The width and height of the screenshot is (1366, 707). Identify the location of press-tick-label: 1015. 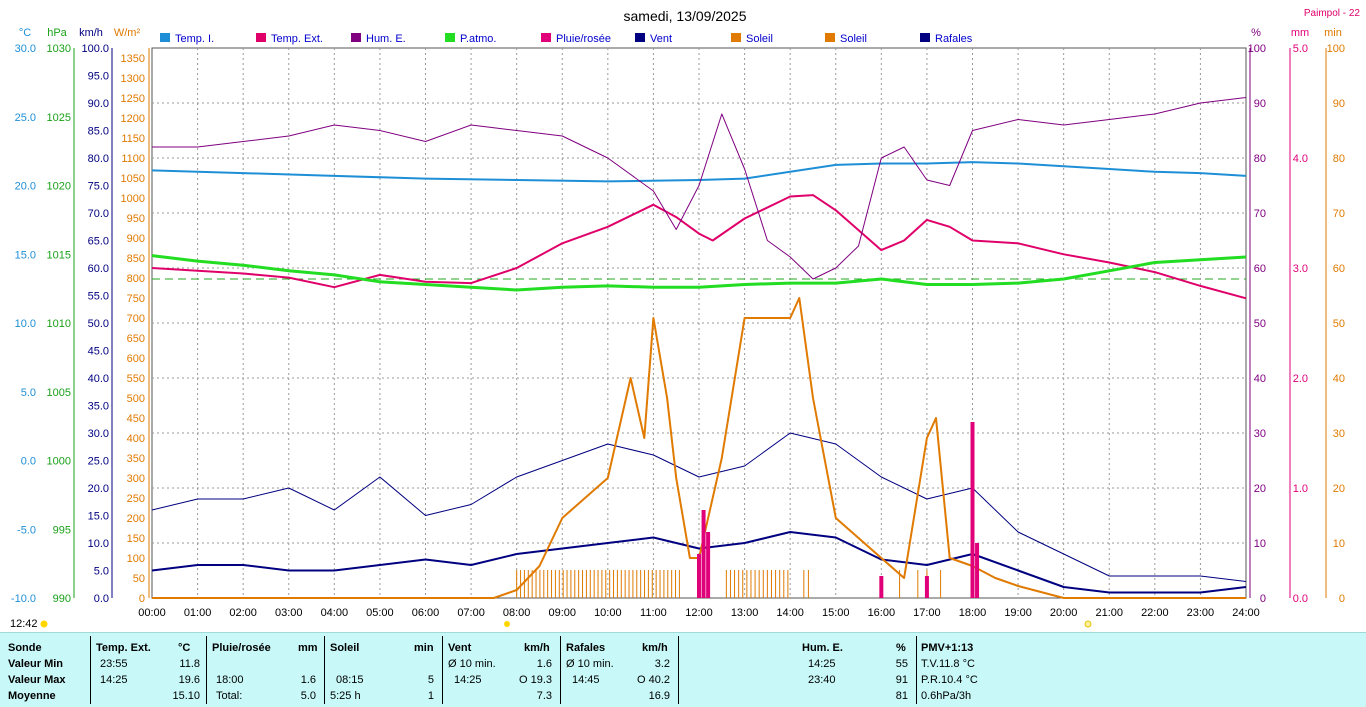
(59, 255).